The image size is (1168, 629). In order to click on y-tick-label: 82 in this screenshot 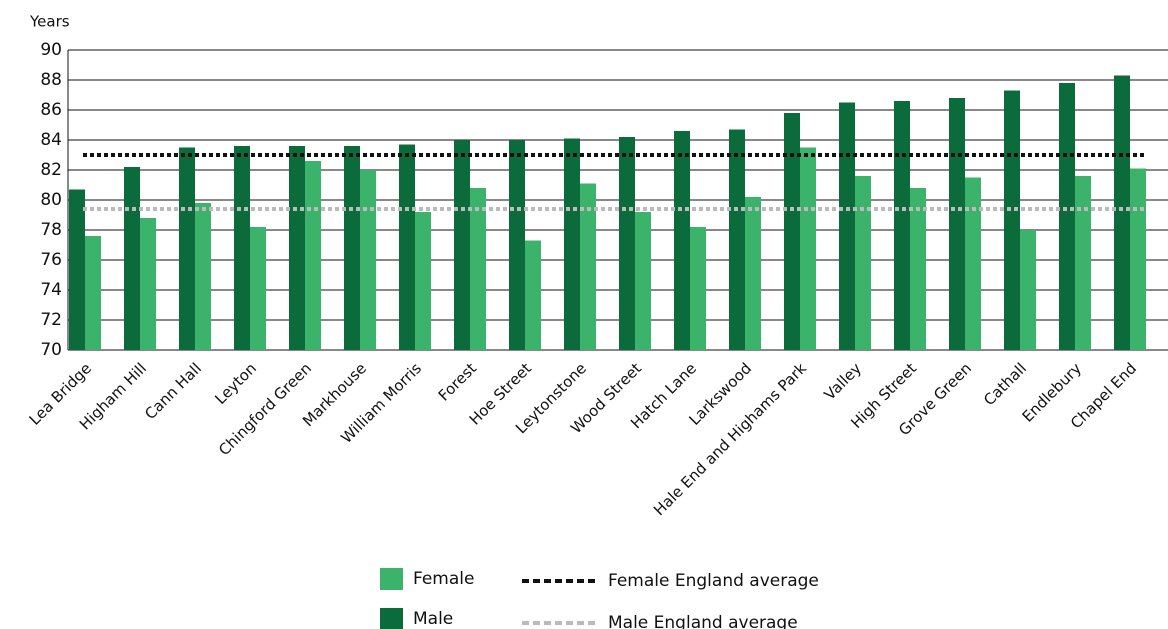, I will do `click(51, 170)`.